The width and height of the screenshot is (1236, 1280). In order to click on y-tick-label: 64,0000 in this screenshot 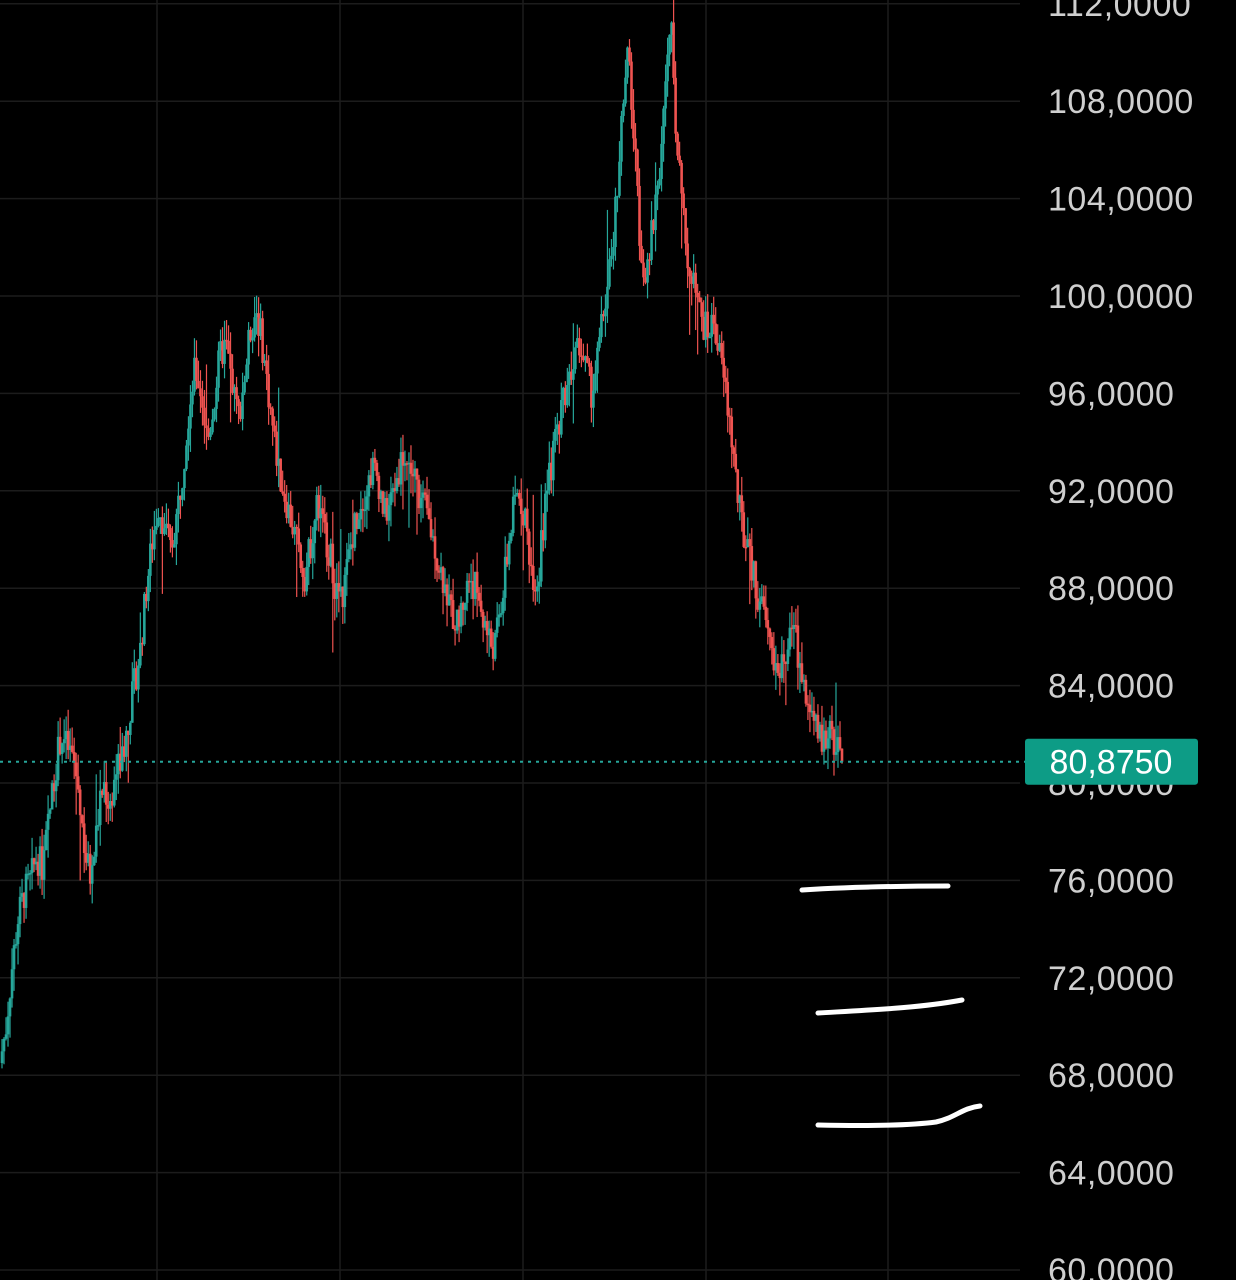, I will do `click(1111, 1174)`.